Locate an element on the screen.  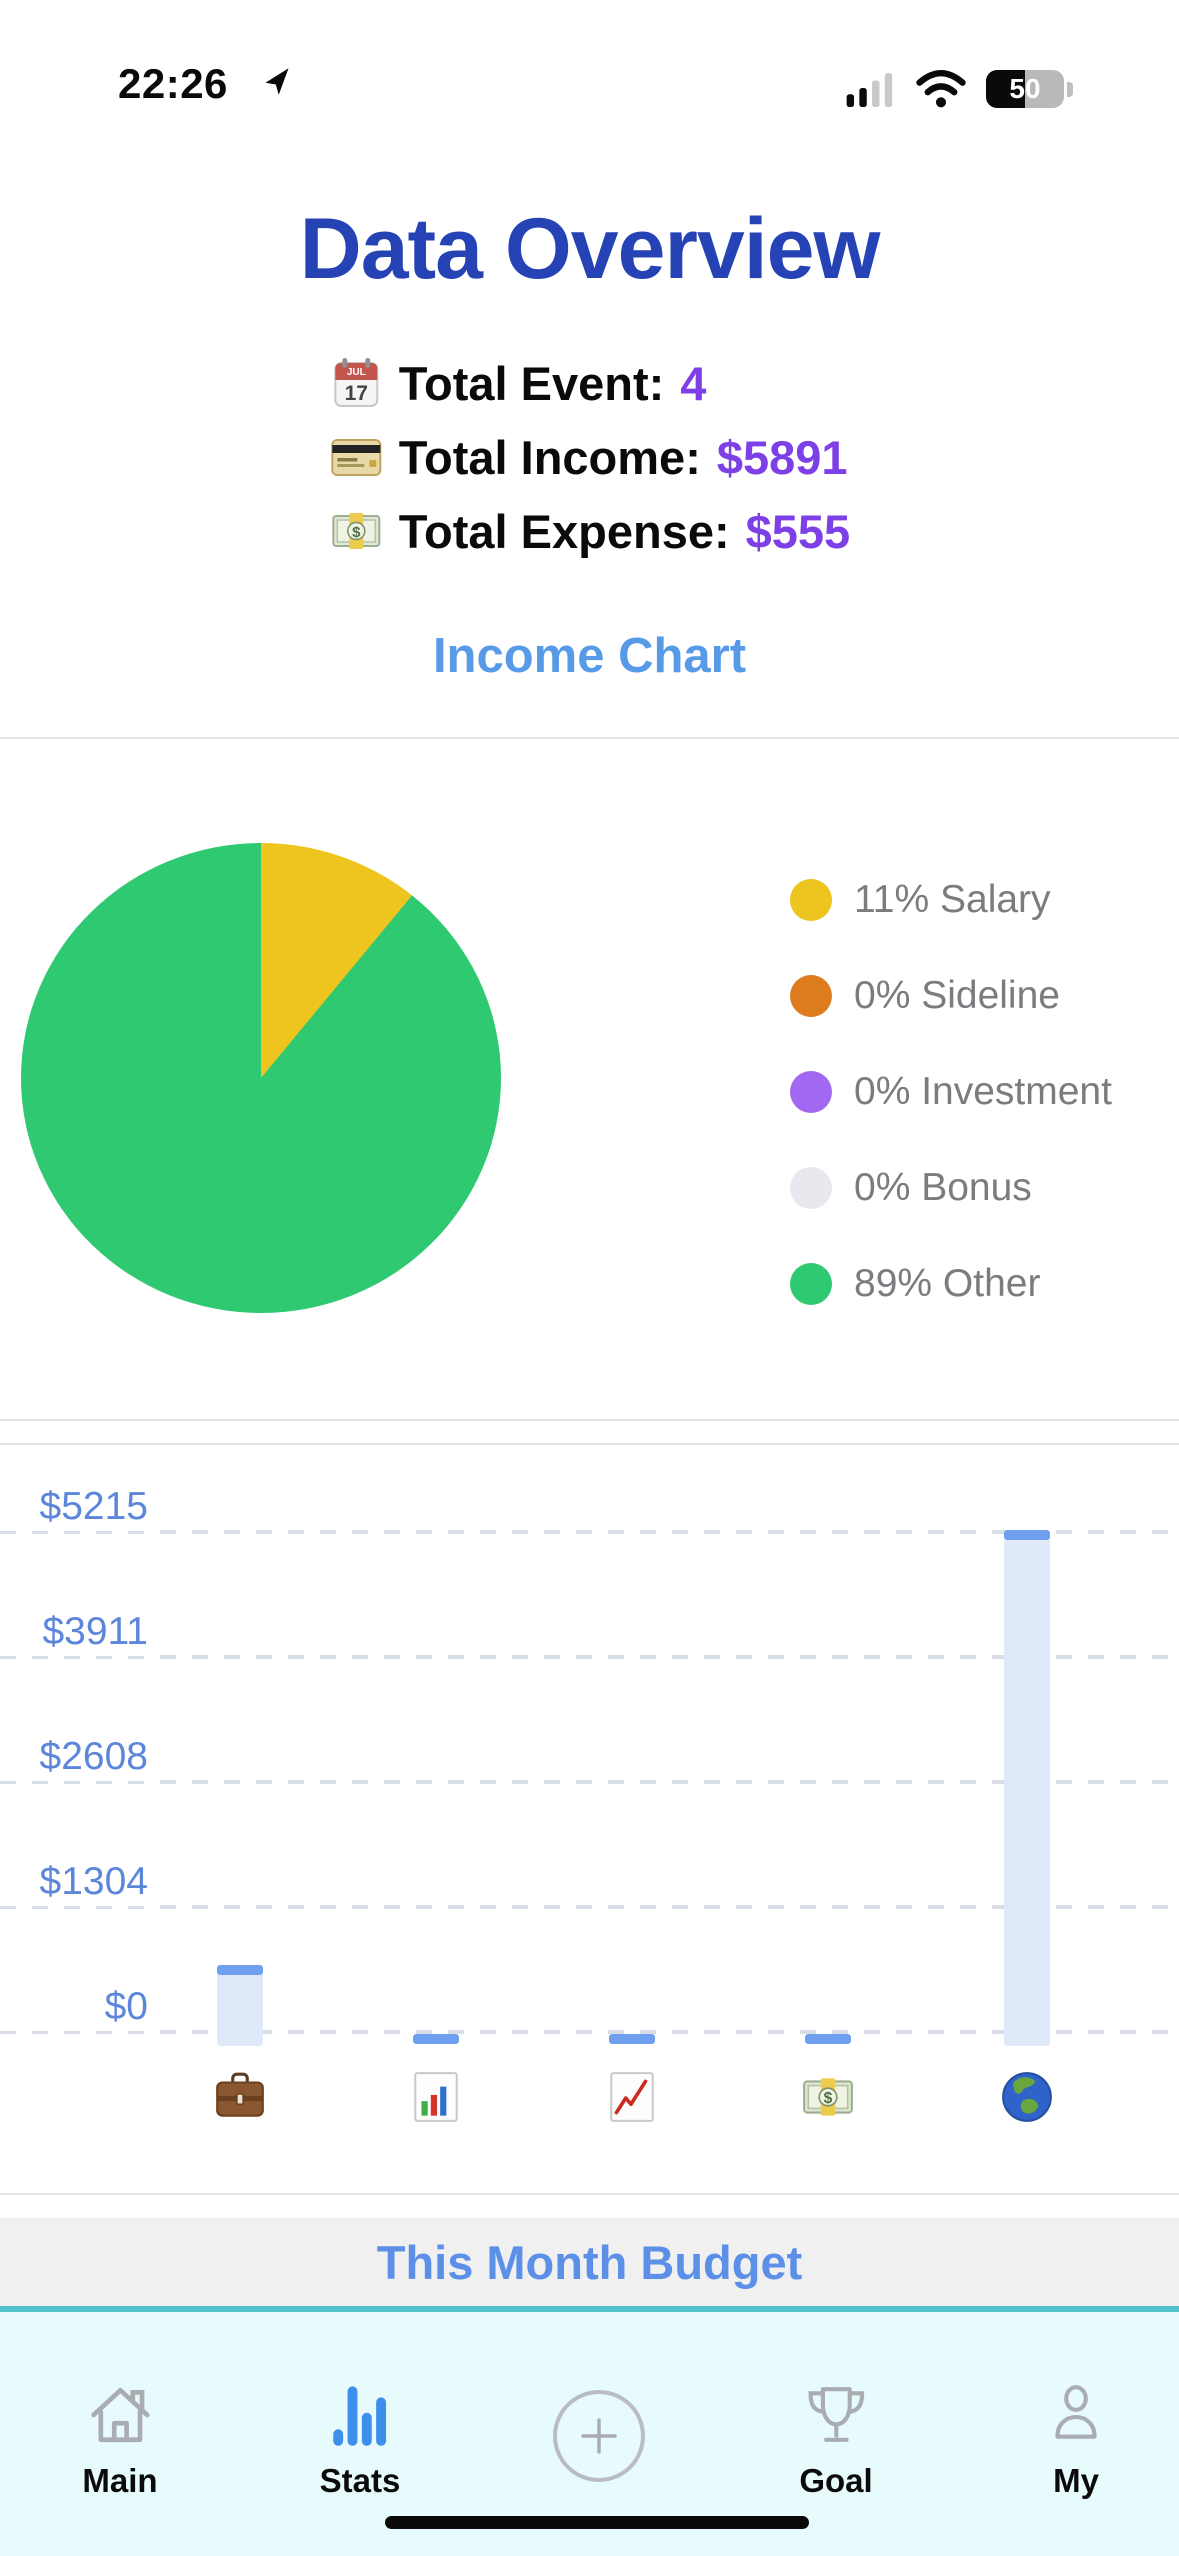
battery-icon: 50 is located at coordinates (1029, 89).